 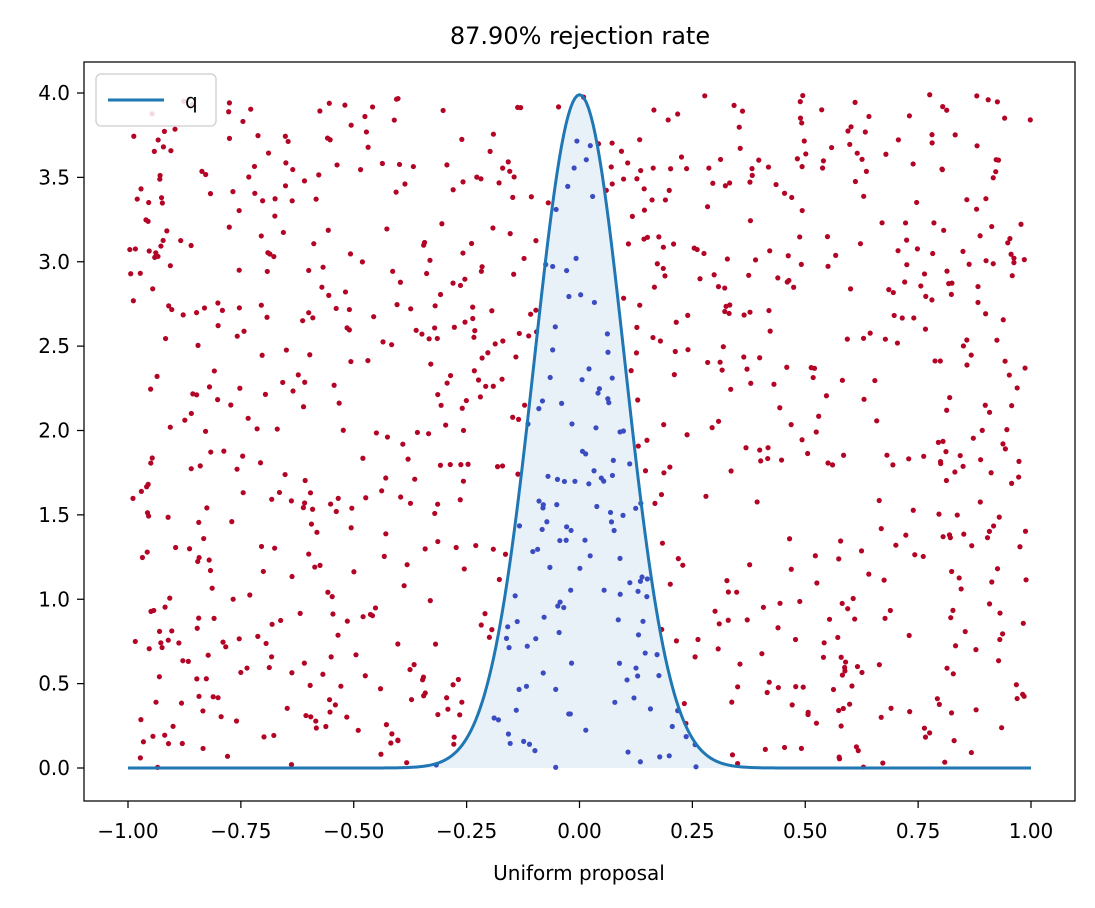 I want to click on y-tick-label: 3.0, so click(x=54, y=262).